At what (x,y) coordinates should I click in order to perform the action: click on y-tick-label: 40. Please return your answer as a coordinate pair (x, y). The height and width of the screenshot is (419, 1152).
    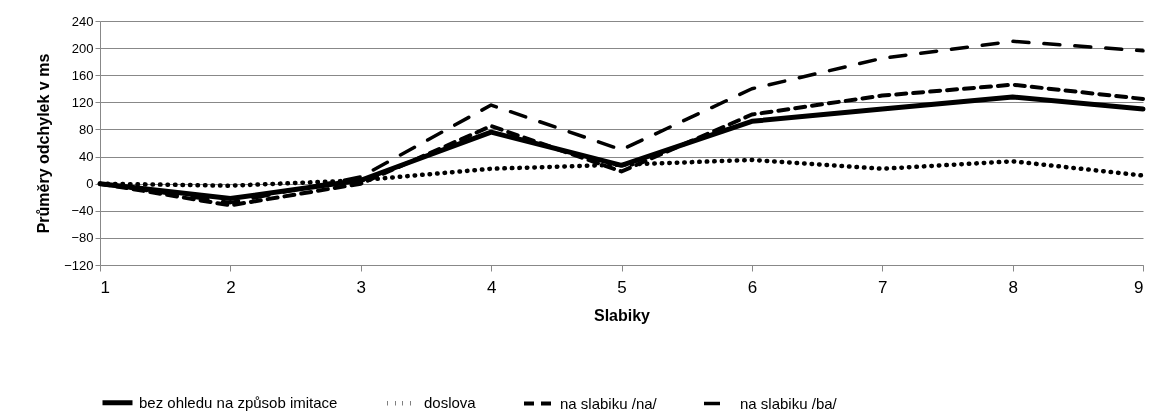
    Looking at the image, I should click on (86, 157).